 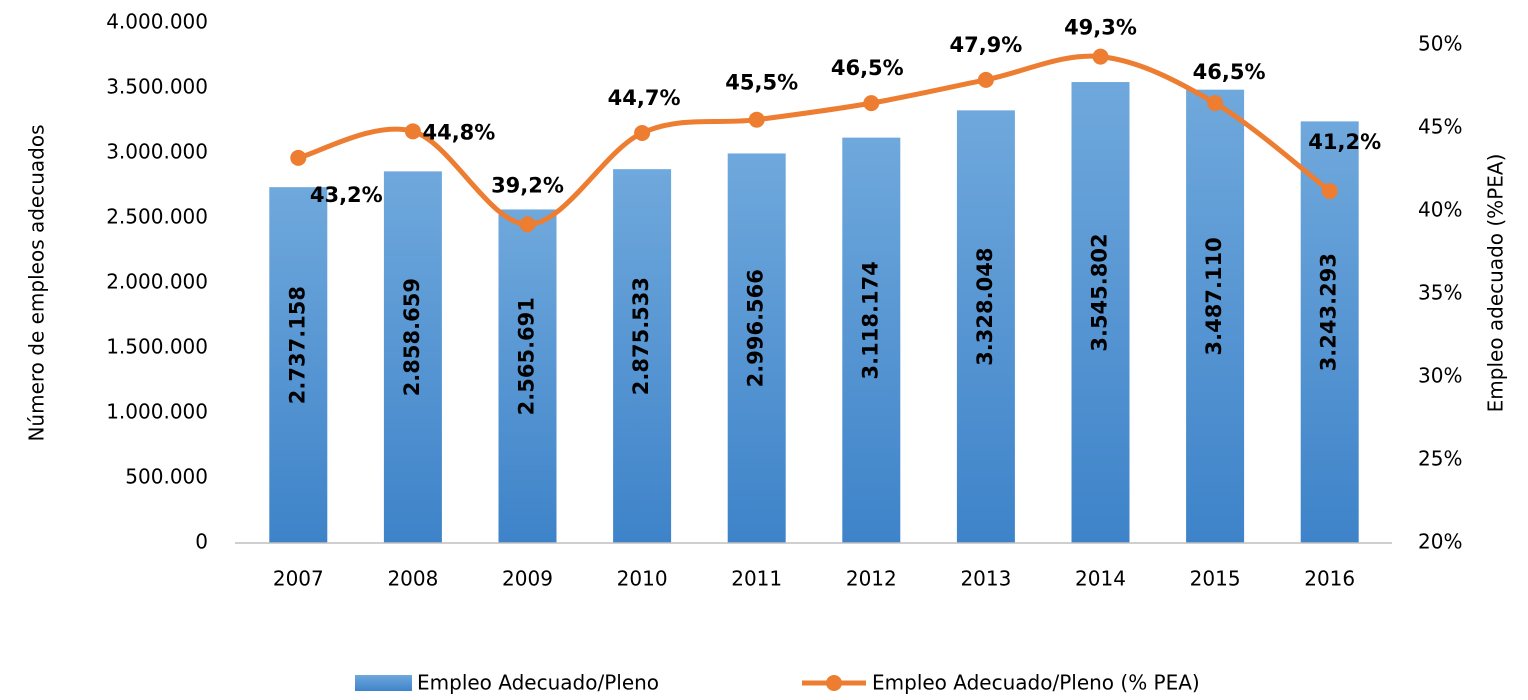 I want to click on y-tick-label: 4.000.000, so click(x=157, y=22).